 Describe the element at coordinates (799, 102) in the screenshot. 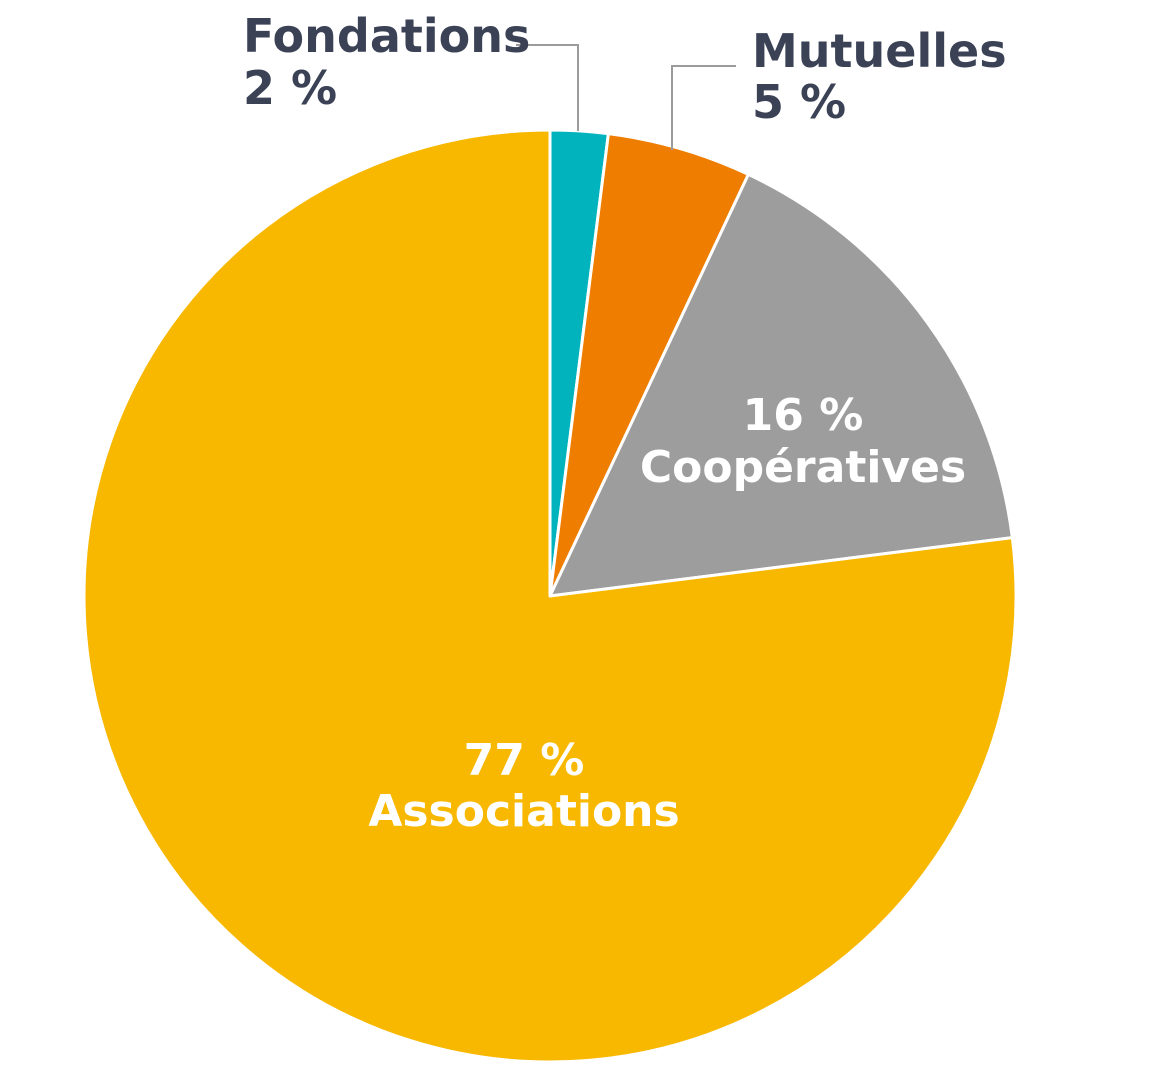

I see `label-mutuelles-percent: 5 %` at that location.